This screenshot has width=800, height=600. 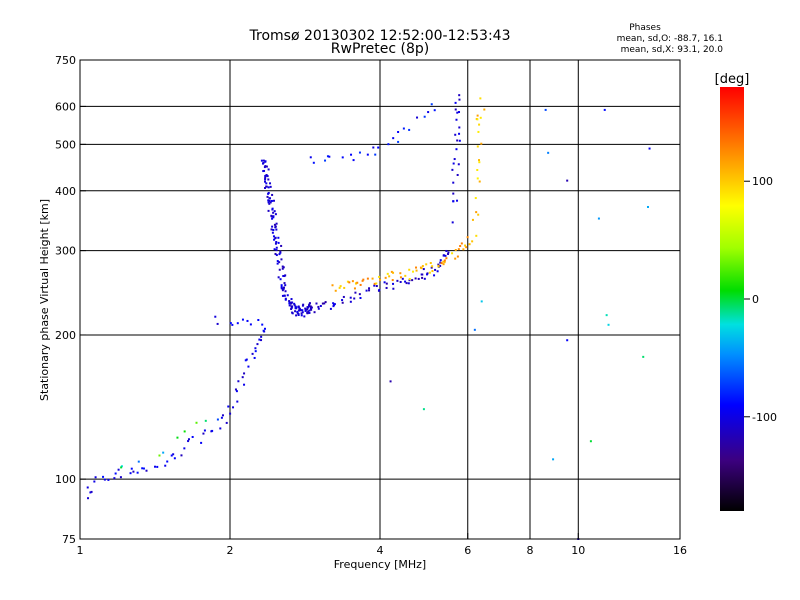 What do you see at coordinates (70, 300) in the screenshot?
I see `y-tick-labels: 75 100 200 300 400 500 600 750` at bounding box center [70, 300].